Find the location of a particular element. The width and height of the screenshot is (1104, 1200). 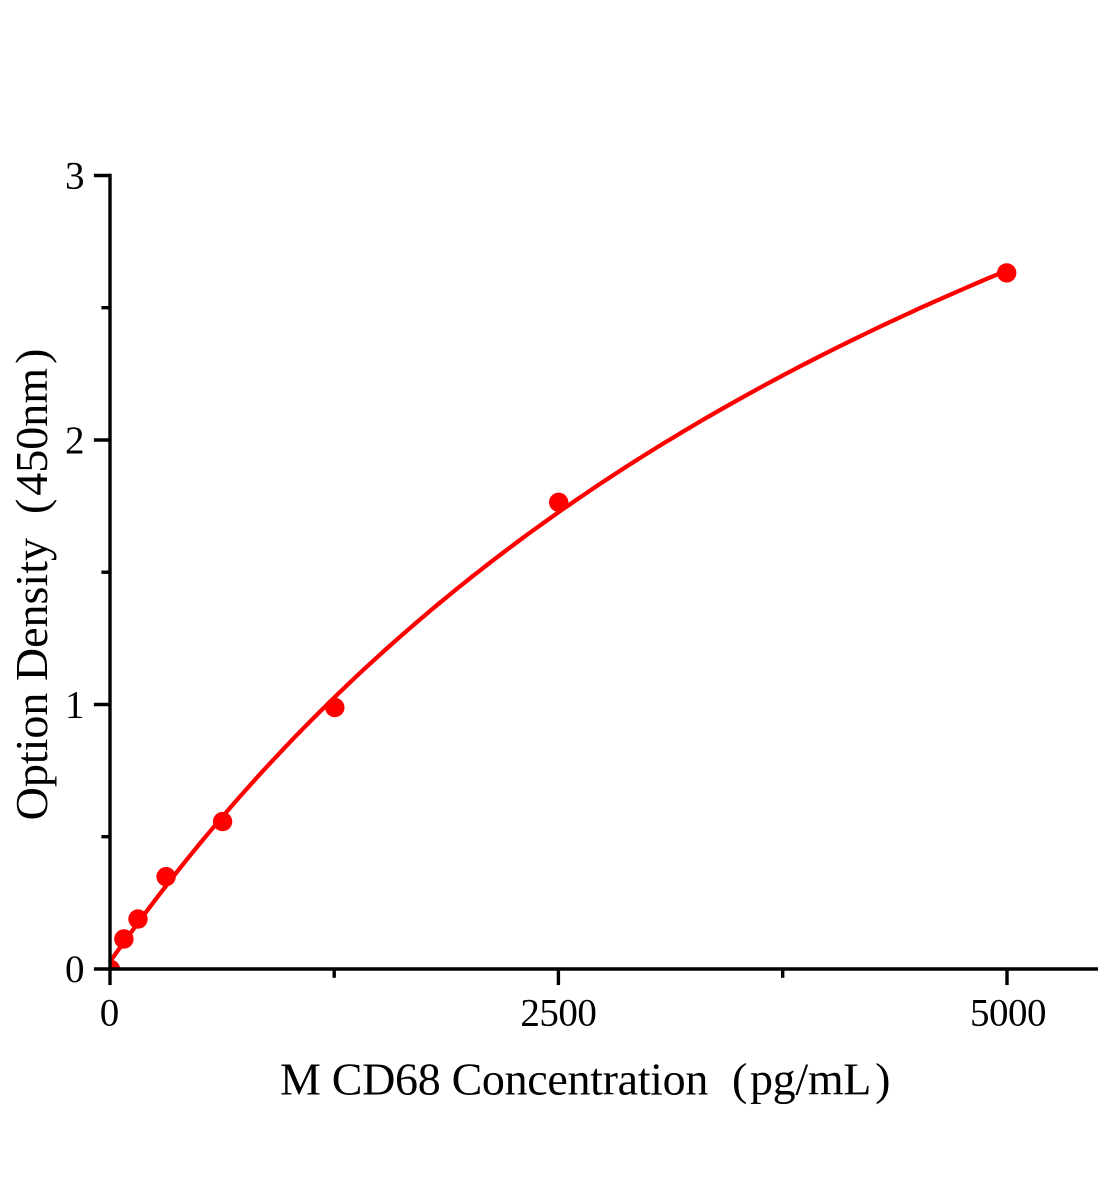

svg-text: 2500 is located at coordinates (558, 1013).